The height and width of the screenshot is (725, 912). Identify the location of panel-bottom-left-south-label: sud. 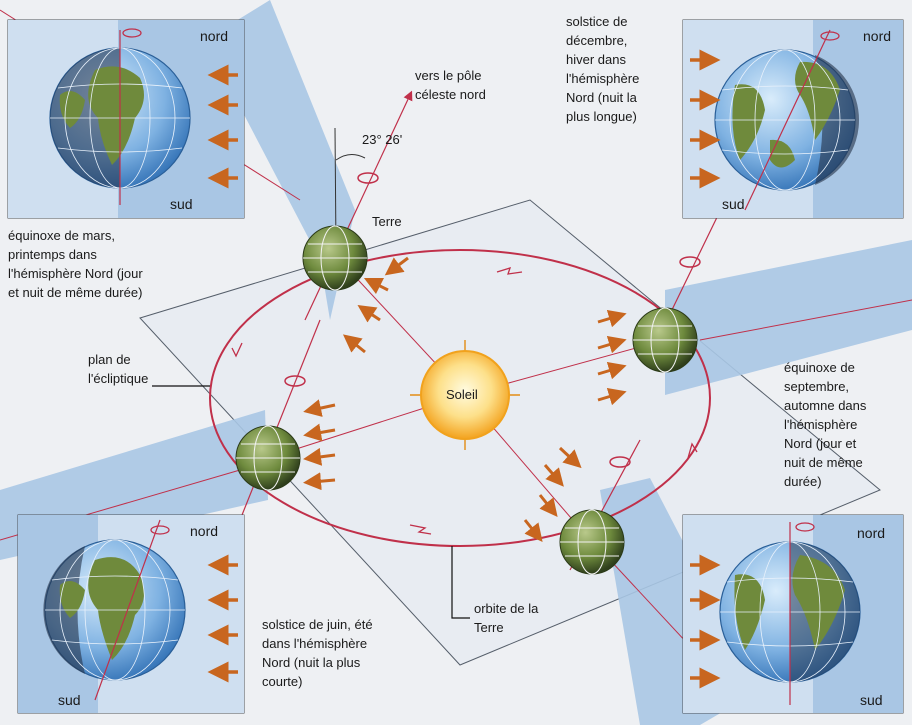
(69, 700).